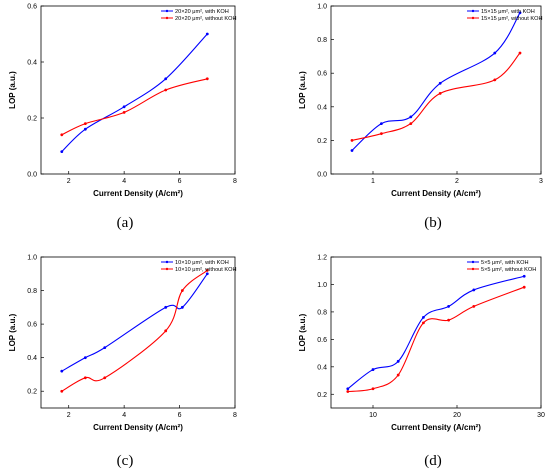 The width and height of the screenshot is (550, 471). What do you see at coordinates (457, 415) in the screenshot?
I see `x-tick-label: 20` at bounding box center [457, 415].